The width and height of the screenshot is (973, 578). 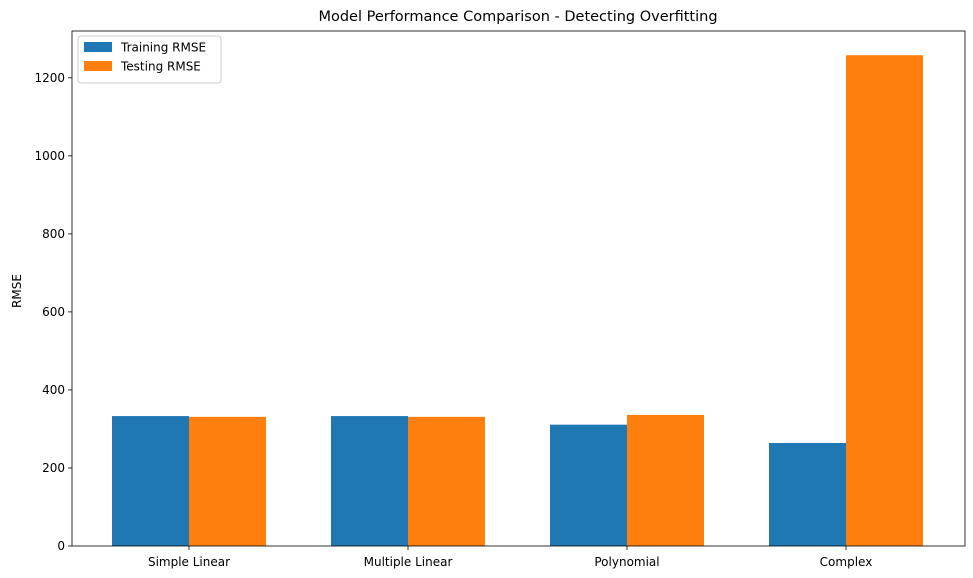 I want to click on y-tick-label: 400, so click(x=53, y=390).